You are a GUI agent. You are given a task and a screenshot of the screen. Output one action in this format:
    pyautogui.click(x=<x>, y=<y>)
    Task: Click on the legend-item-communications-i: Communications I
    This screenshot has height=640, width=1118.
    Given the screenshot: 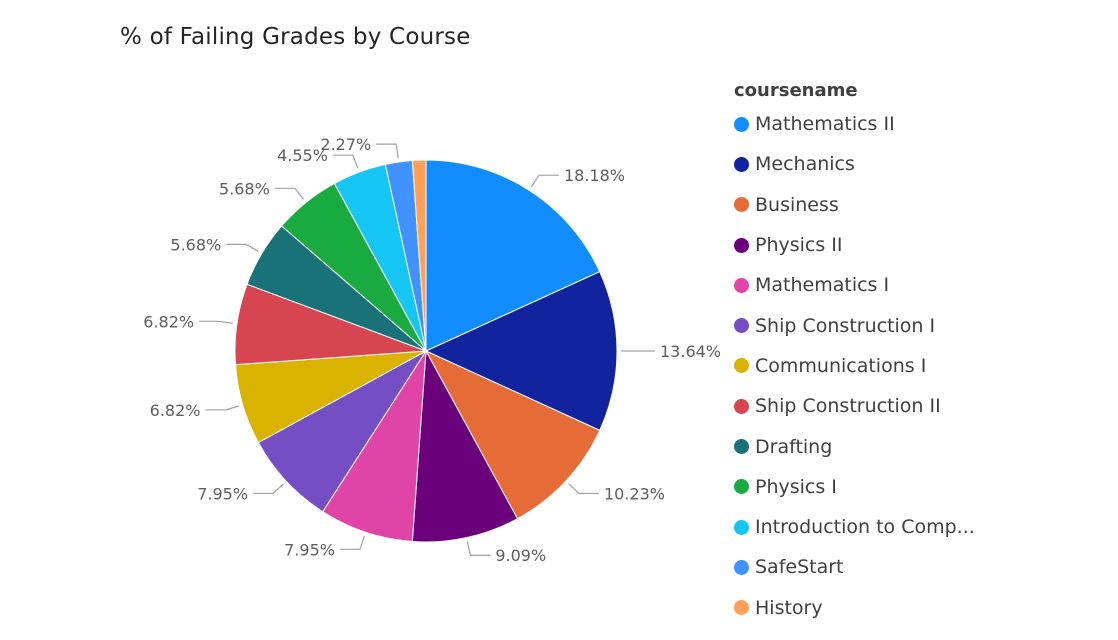 What is the action you would take?
    pyautogui.click(x=854, y=366)
    